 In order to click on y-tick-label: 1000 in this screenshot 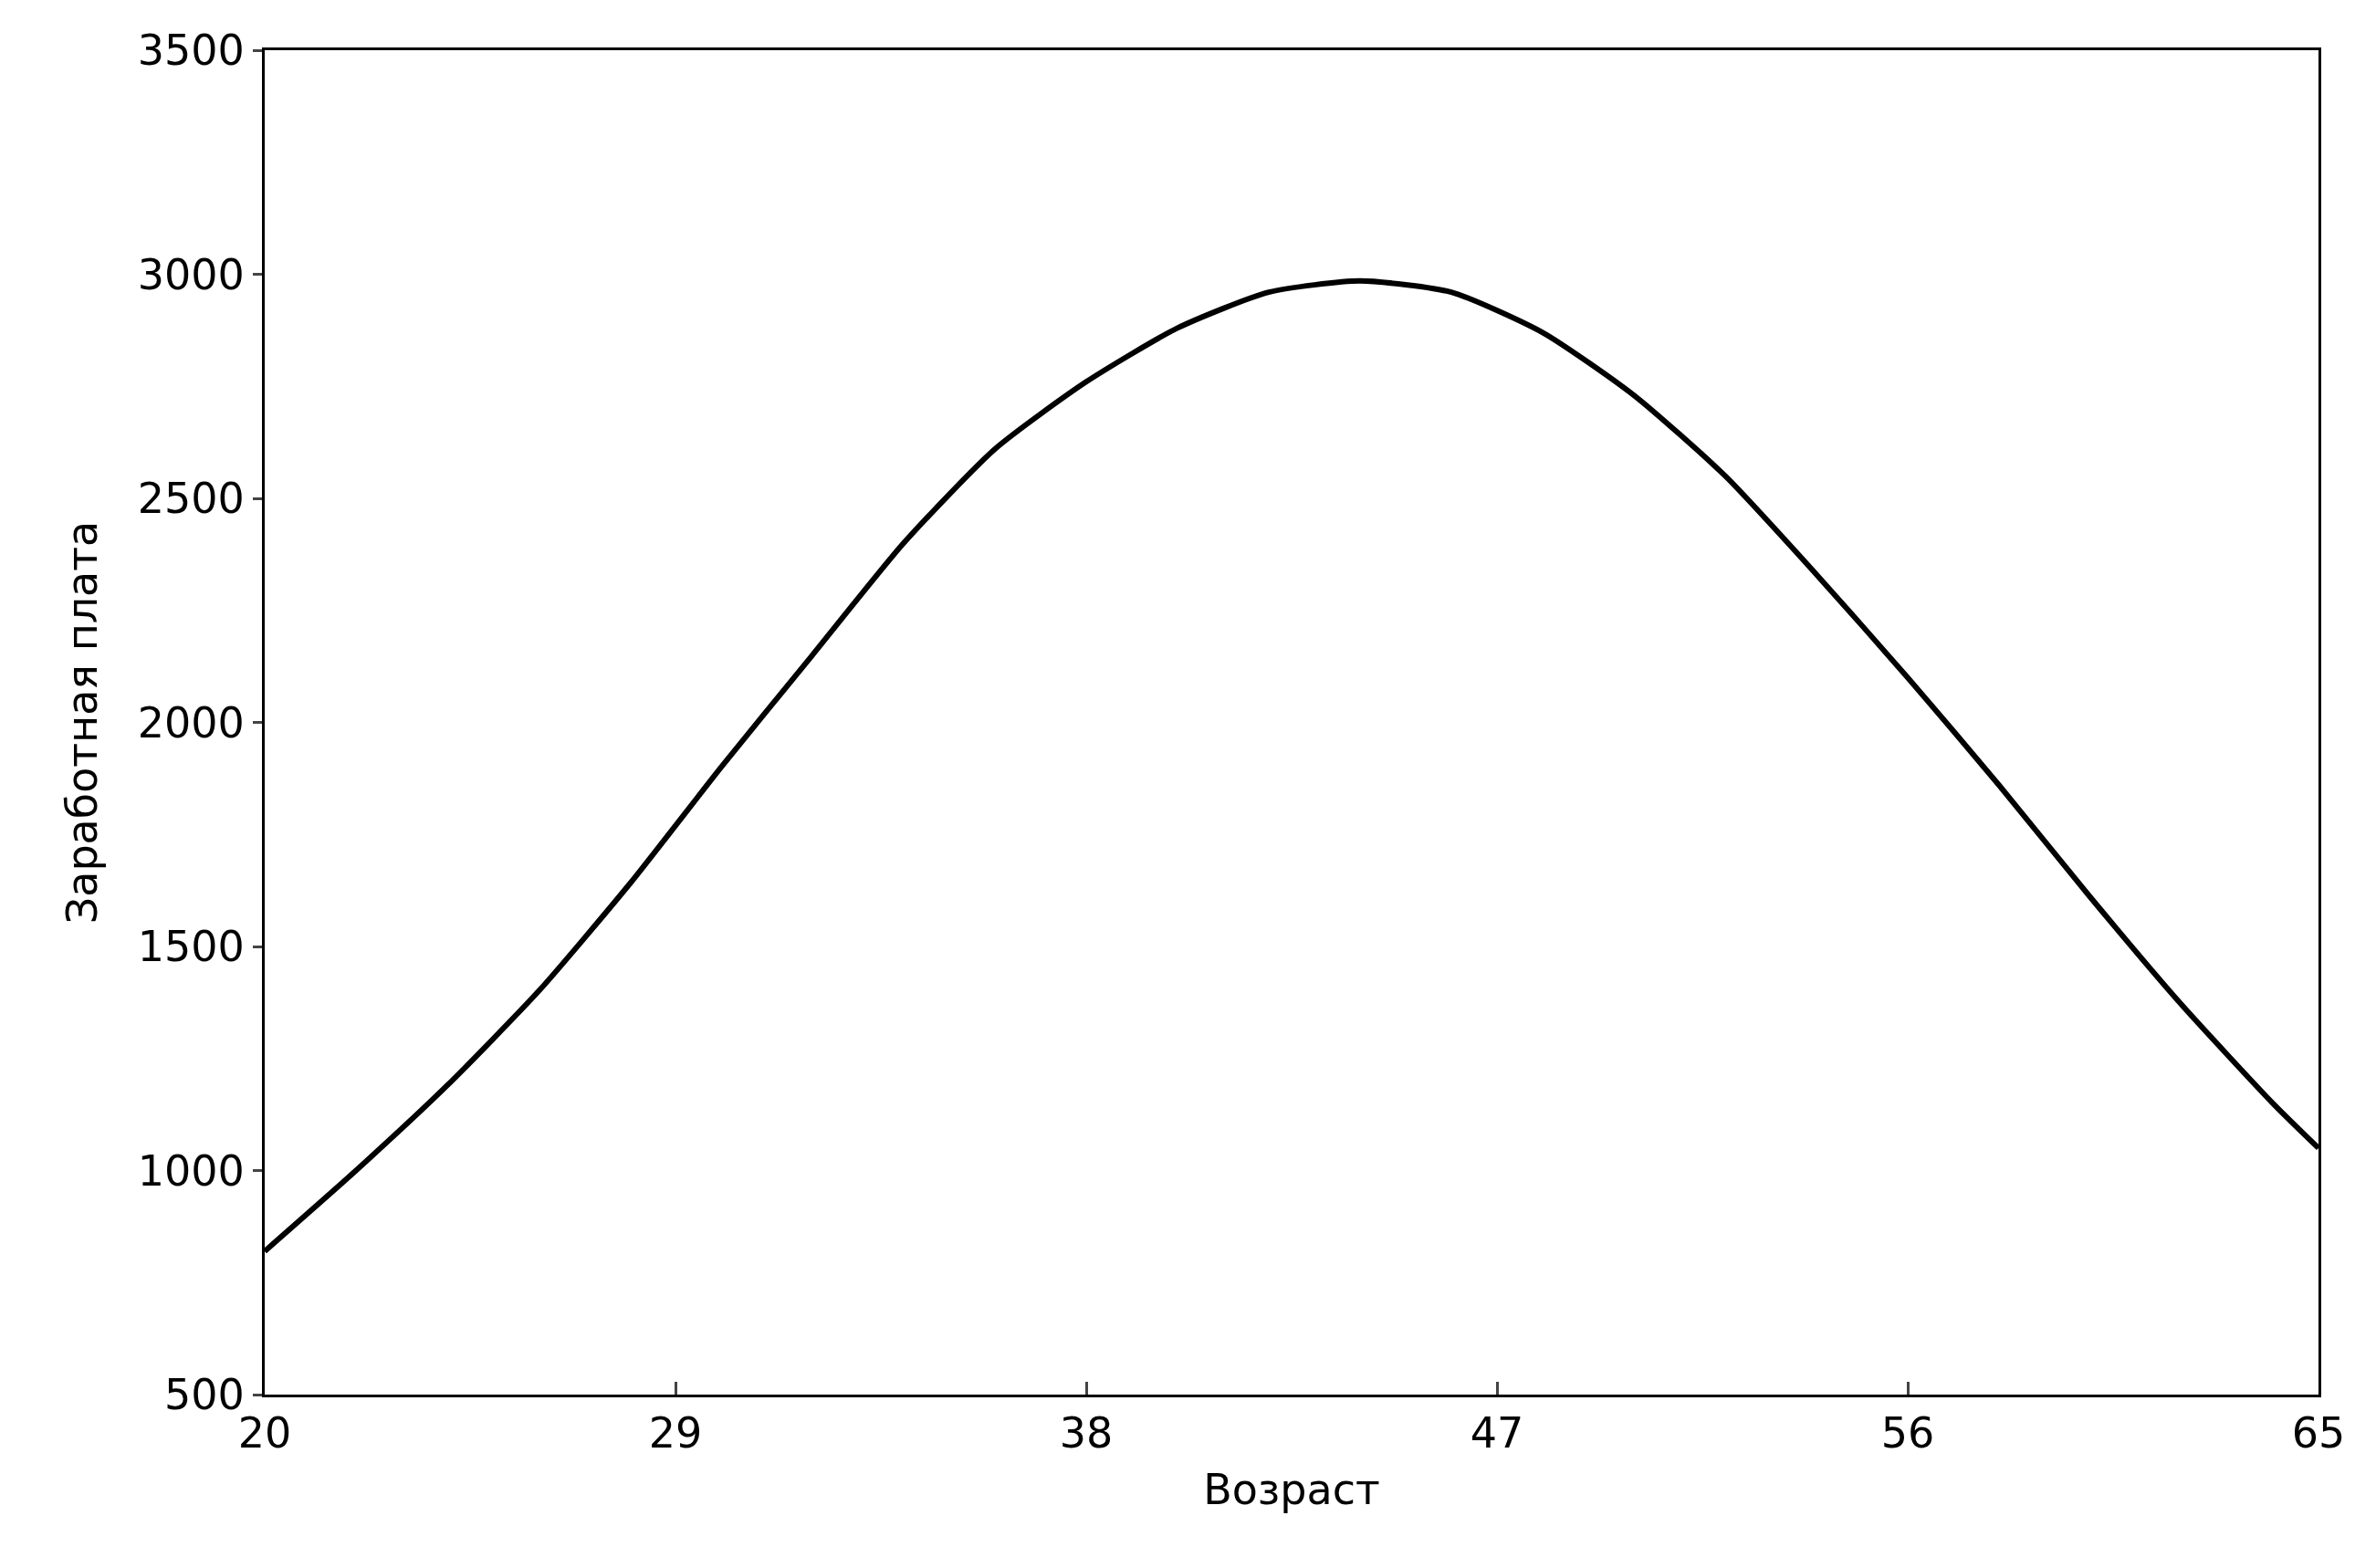, I will do `click(191, 1170)`.